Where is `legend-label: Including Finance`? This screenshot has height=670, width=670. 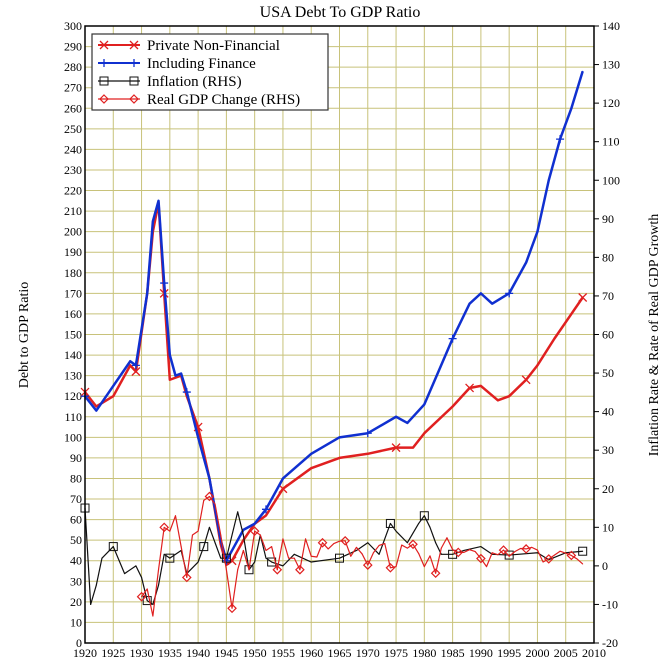
legend-label: Including Finance is located at coordinates (201, 64).